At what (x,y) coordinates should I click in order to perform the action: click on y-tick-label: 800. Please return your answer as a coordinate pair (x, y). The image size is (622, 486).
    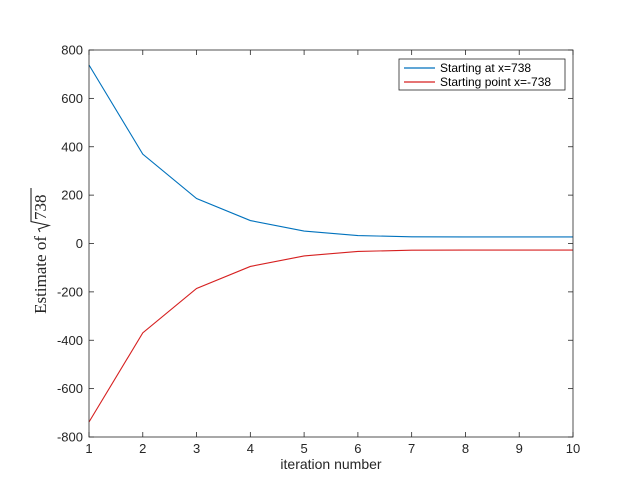
    Looking at the image, I should click on (72, 50).